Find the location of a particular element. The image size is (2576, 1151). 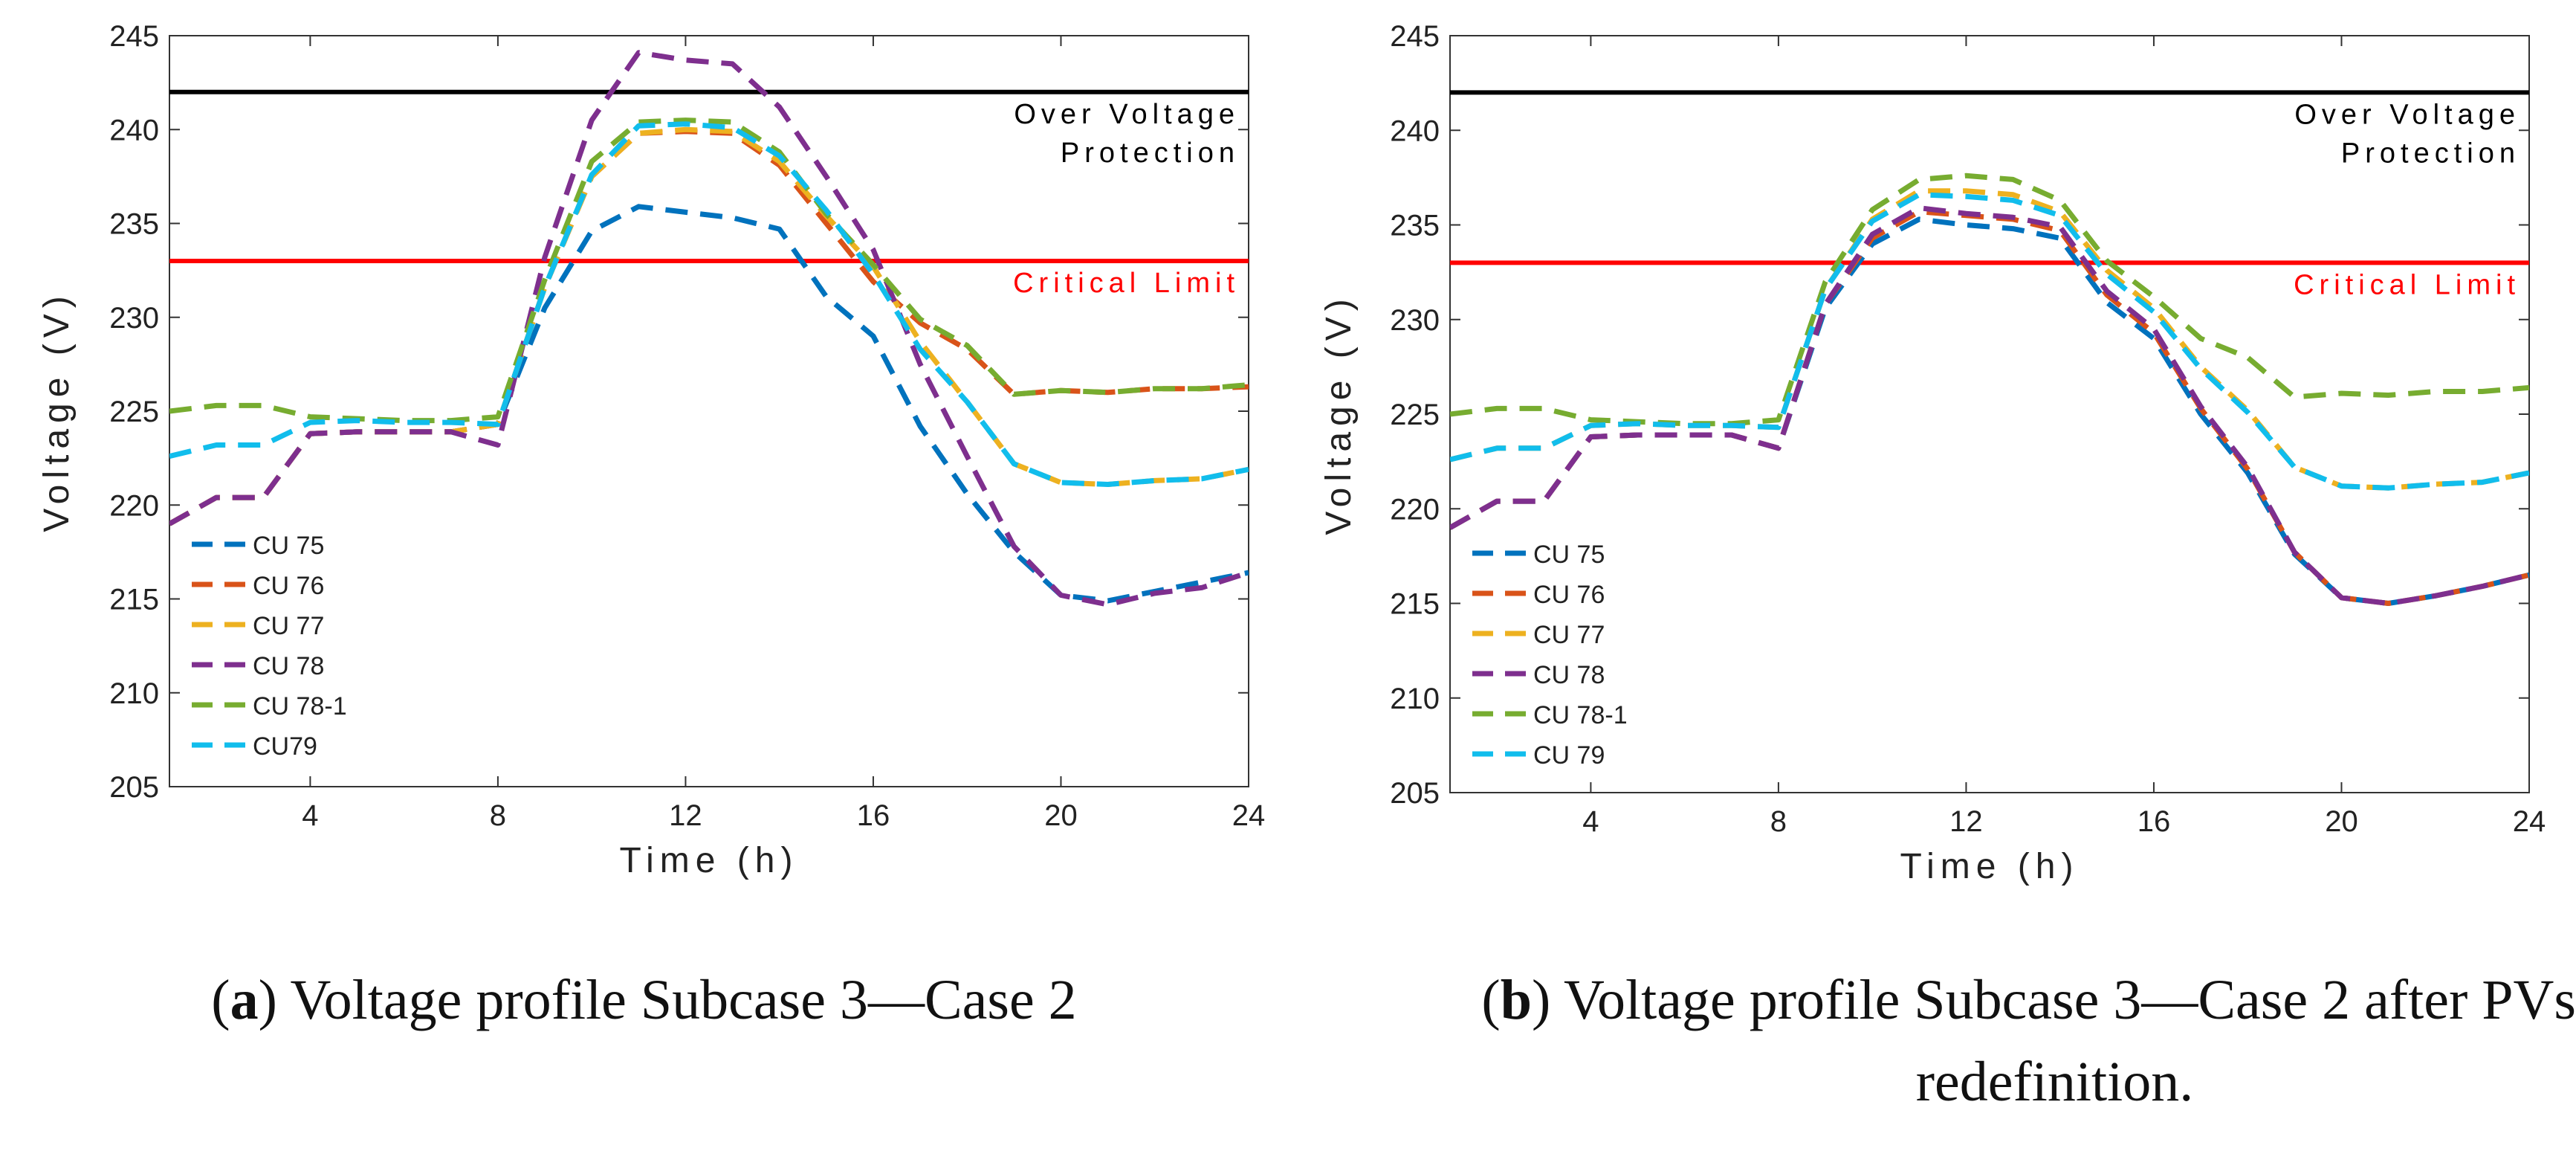

caption-b-letter: b is located at coordinates (1516, 1000).